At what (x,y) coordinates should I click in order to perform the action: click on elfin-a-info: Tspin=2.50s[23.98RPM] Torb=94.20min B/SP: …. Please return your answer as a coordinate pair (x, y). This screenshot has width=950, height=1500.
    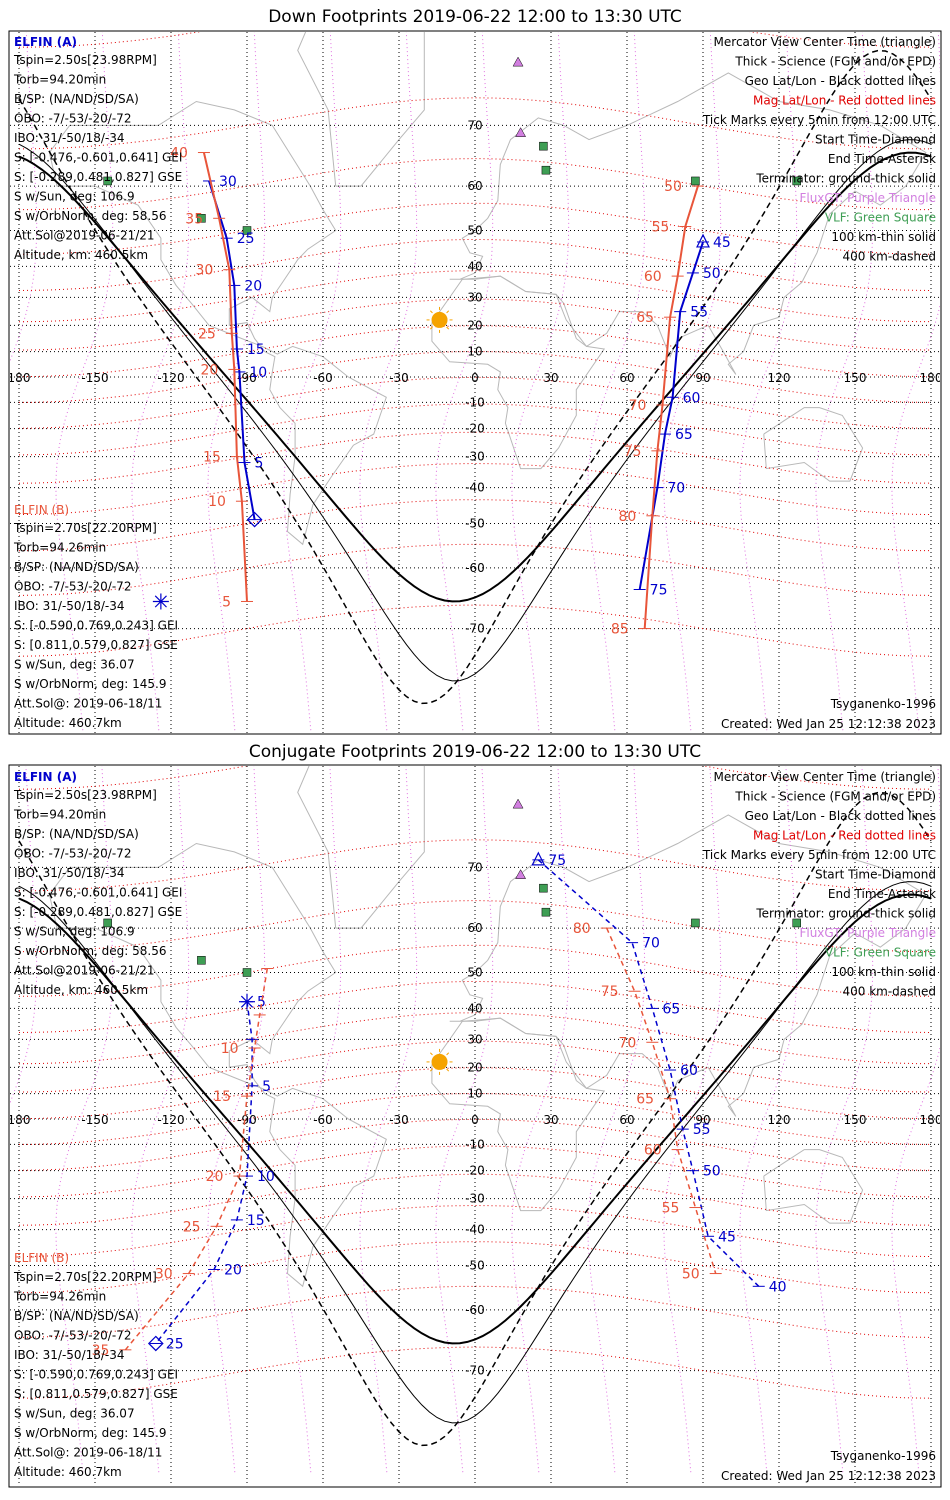
    Looking at the image, I should click on (97, 892).